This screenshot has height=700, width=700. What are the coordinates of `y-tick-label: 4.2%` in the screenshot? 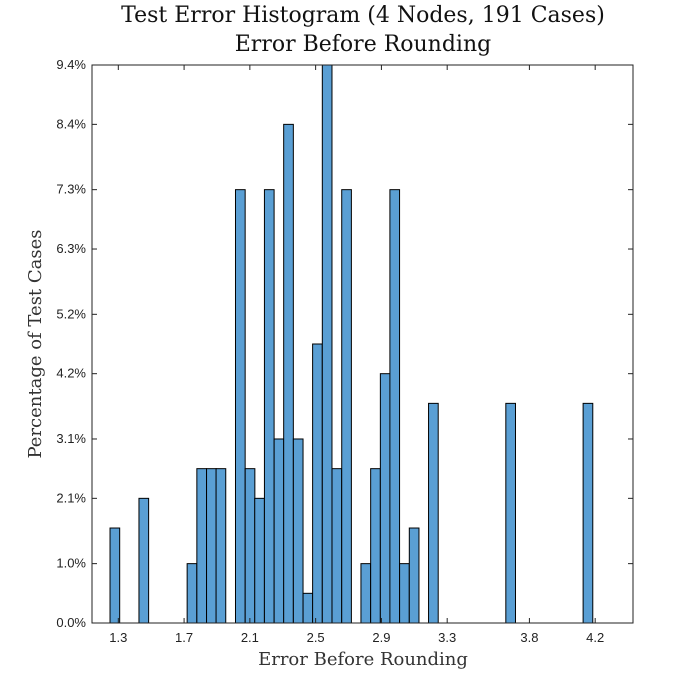 It's located at (71, 373).